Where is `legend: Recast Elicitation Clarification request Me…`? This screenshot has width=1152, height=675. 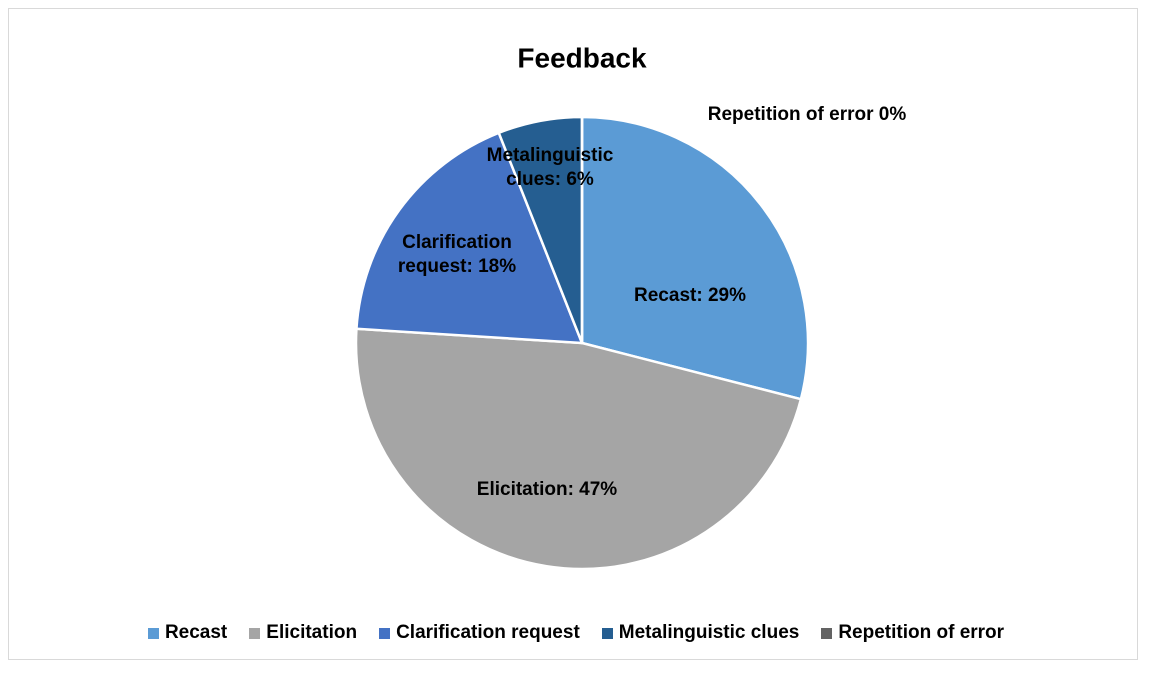 legend: Recast Elicitation Clarification request Me… is located at coordinates (576, 633).